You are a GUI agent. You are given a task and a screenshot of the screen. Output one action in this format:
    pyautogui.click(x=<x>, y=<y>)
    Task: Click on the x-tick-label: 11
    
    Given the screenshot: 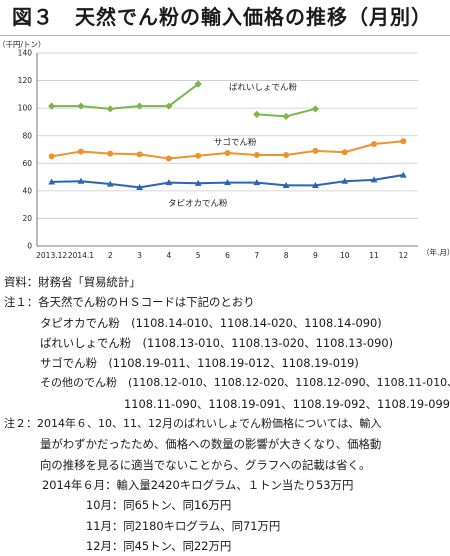 What is the action you would take?
    pyautogui.click(x=374, y=255)
    